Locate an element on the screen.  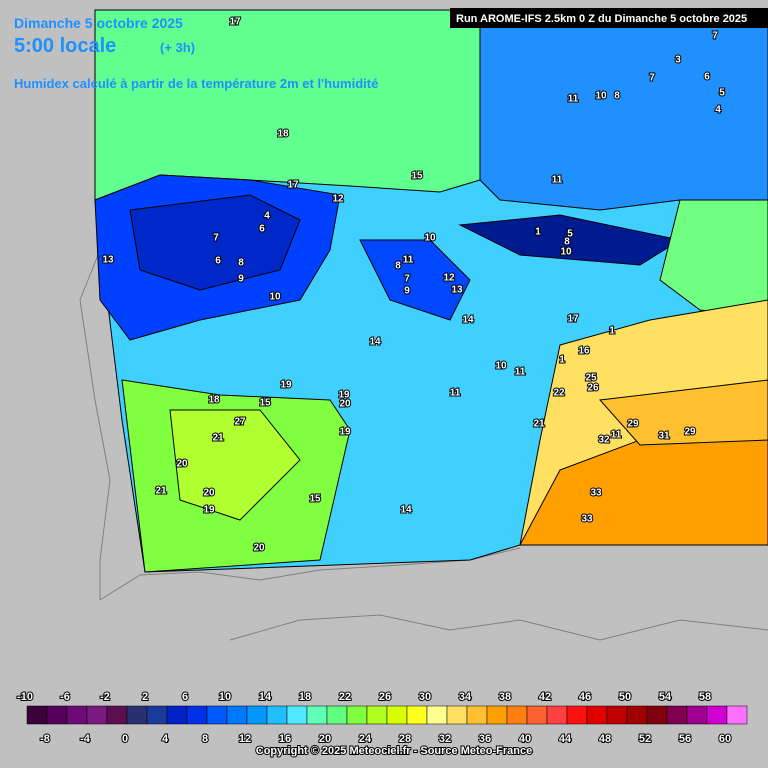
scale-label: 32 is located at coordinates (445, 739).